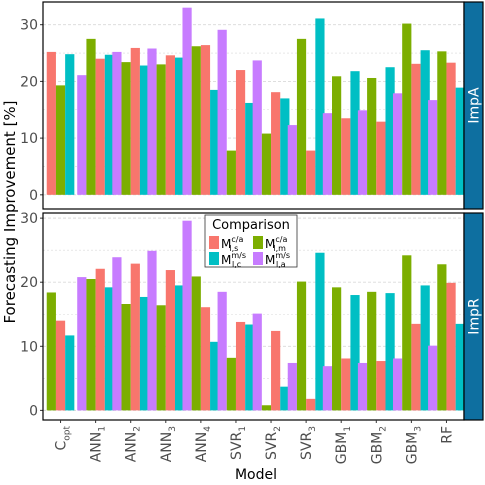  What do you see at coordinates (416, 129) in the screenshot?
I see `bar-impa-10-s` at bounding box center [416, 129].